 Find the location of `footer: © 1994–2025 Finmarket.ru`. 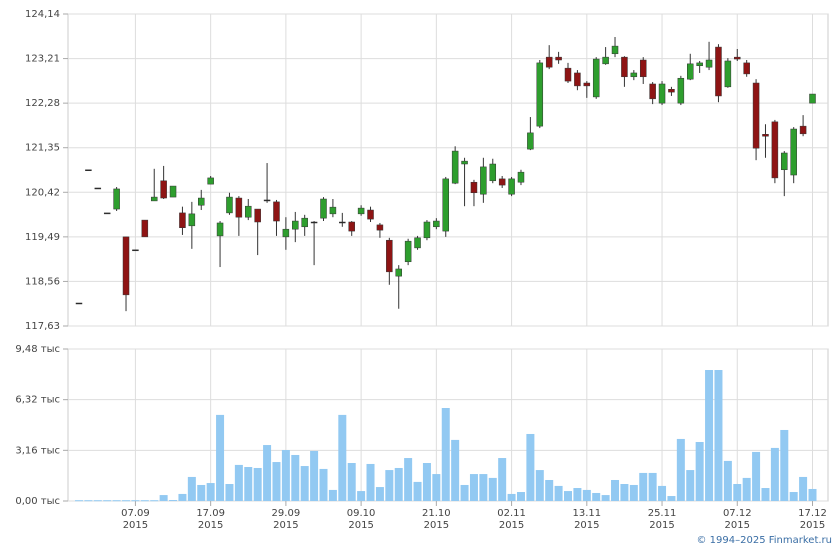

footer: © 1994–2025 Finmarket.ru is located at coordinates (764, 540).